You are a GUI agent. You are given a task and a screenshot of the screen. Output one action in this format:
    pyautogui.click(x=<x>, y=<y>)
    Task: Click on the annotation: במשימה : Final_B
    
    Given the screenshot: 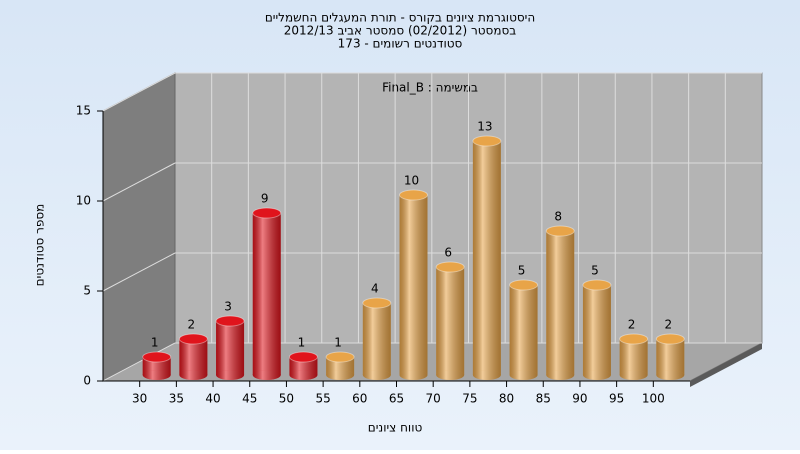 What is the action you would take?
    pyautogui.click(x=430, y=88)
    